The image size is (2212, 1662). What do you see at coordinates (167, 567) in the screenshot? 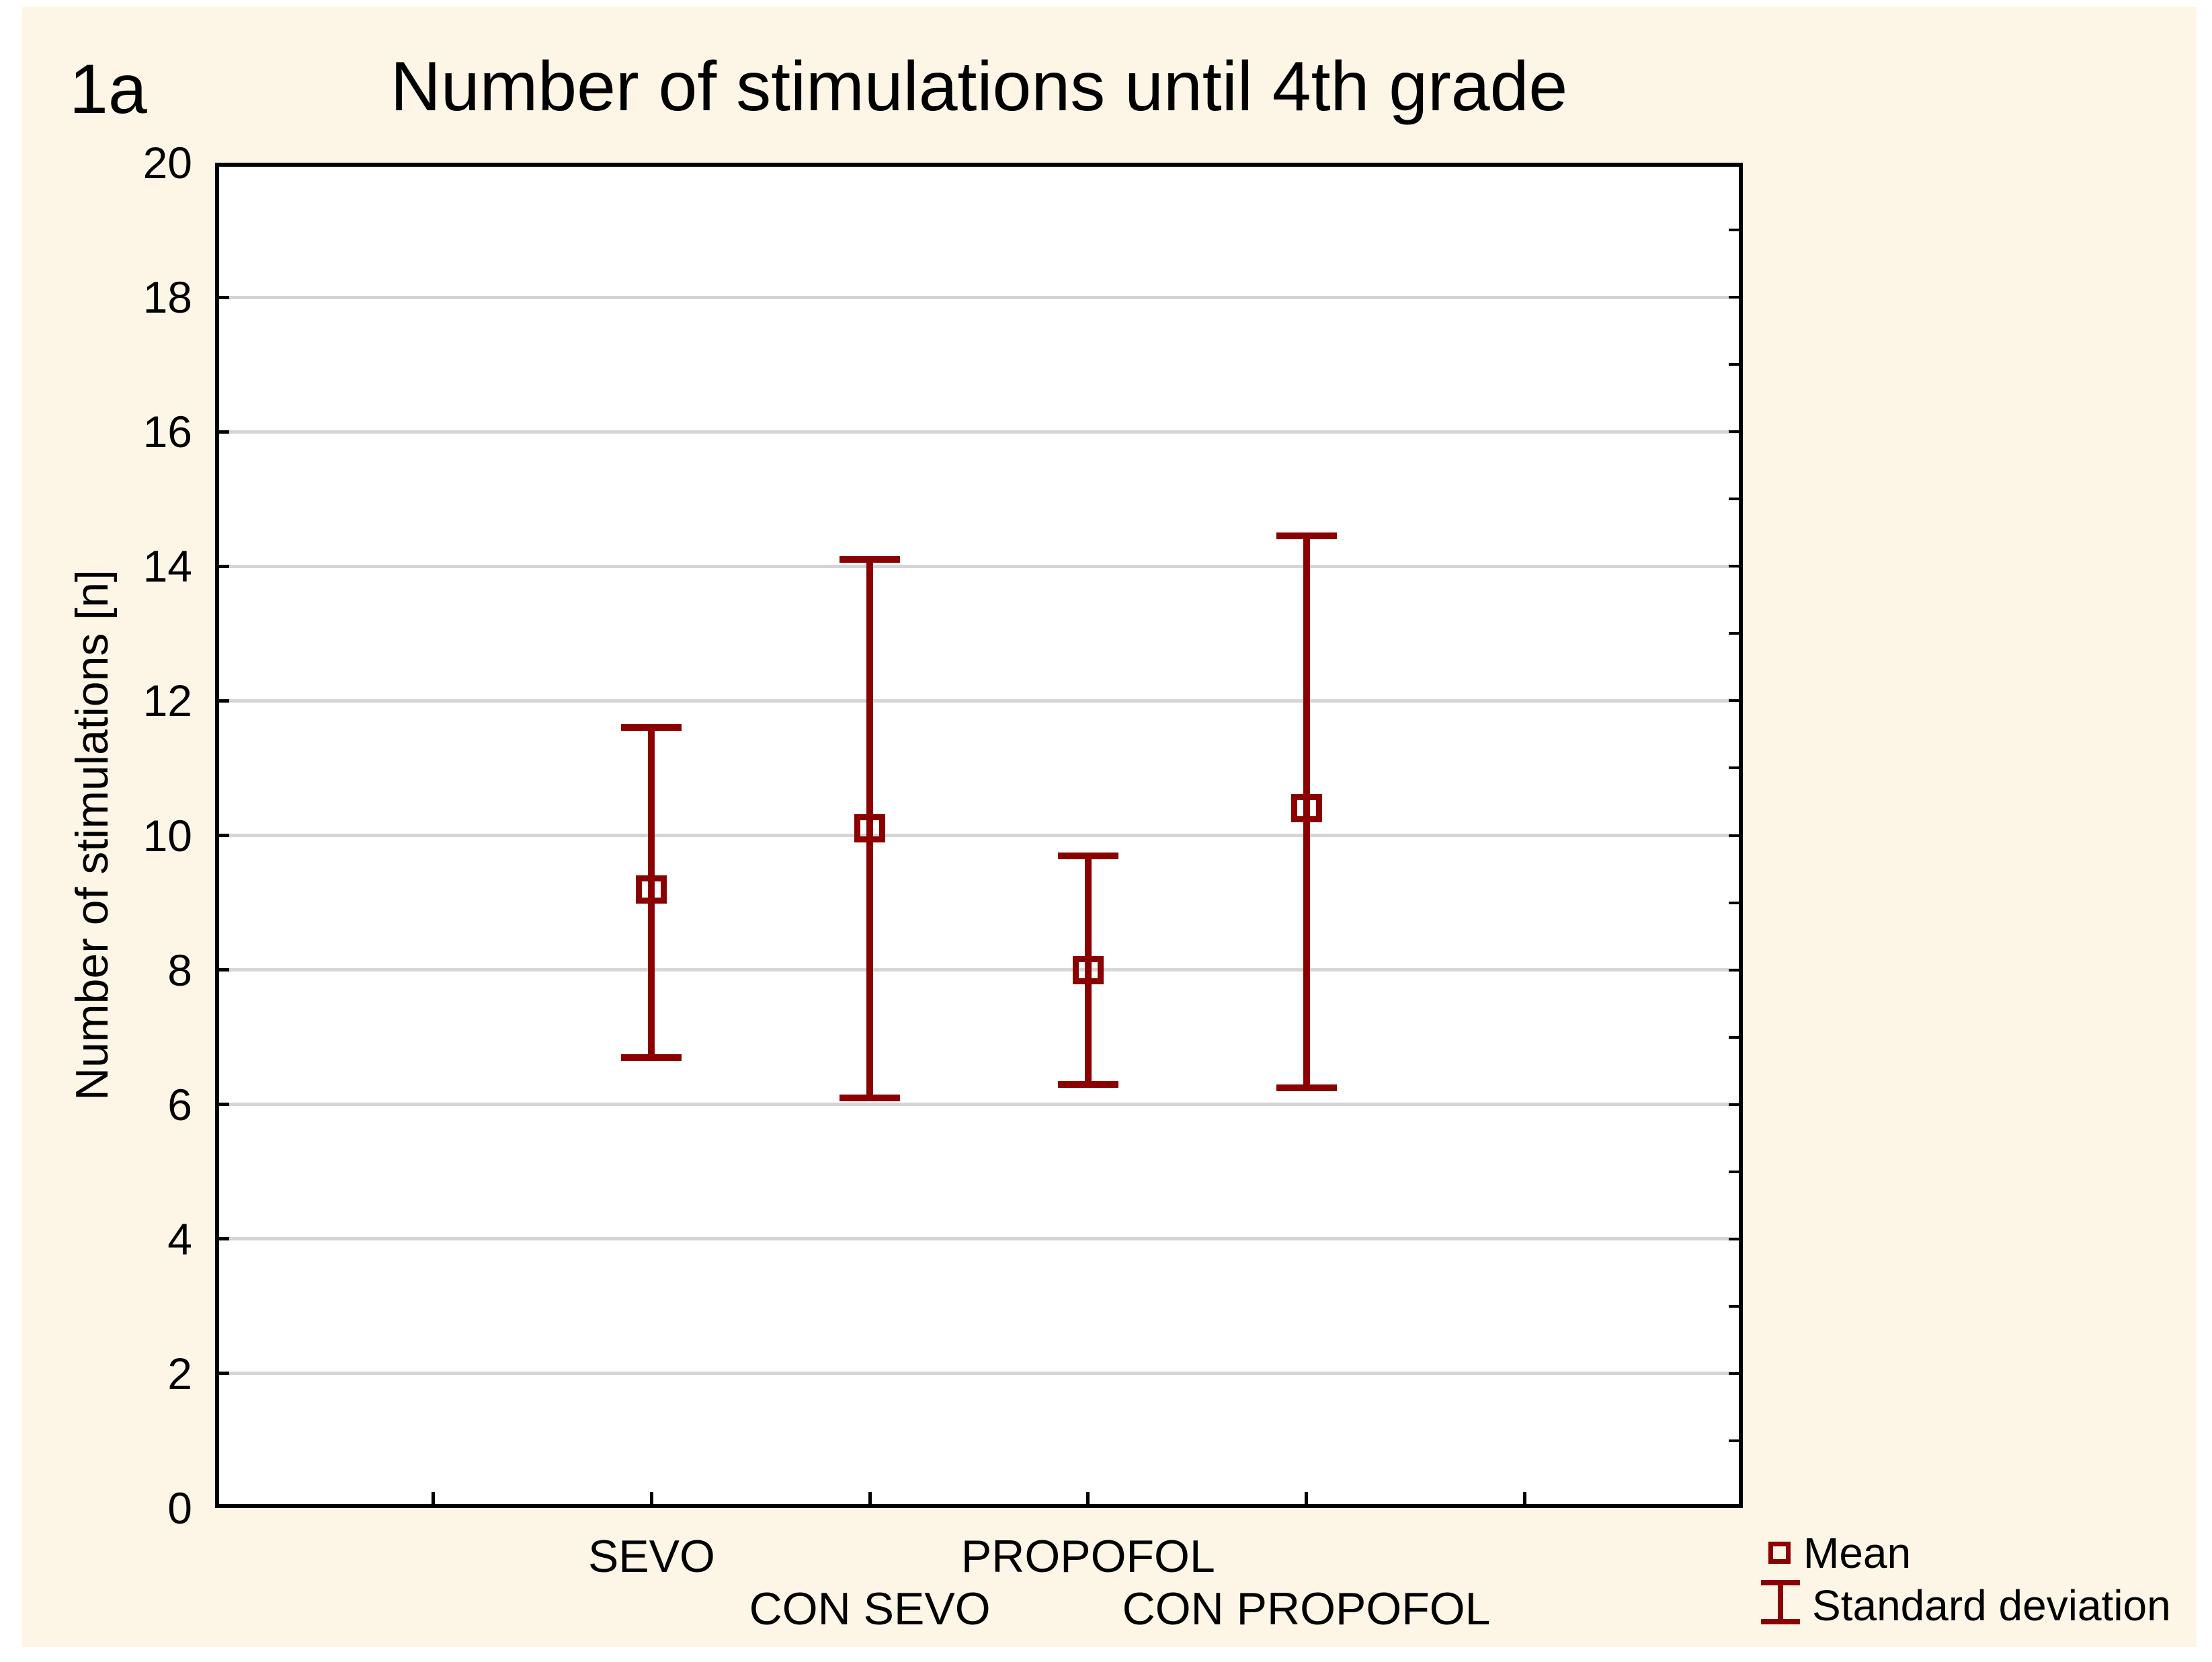
I see `y-tick-label: 14` at bounding box center [167, 567].